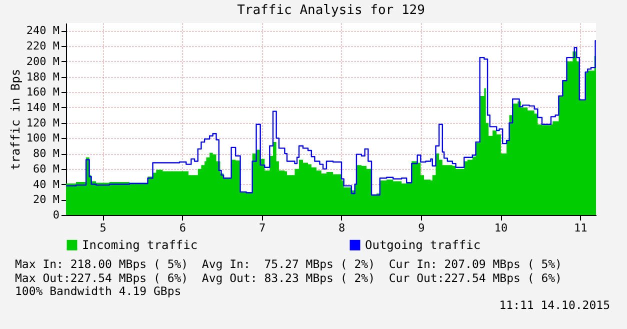 This screenshot has width=627, height=329. I want to click on y-tick-label: 240 M, so click(43, 31).